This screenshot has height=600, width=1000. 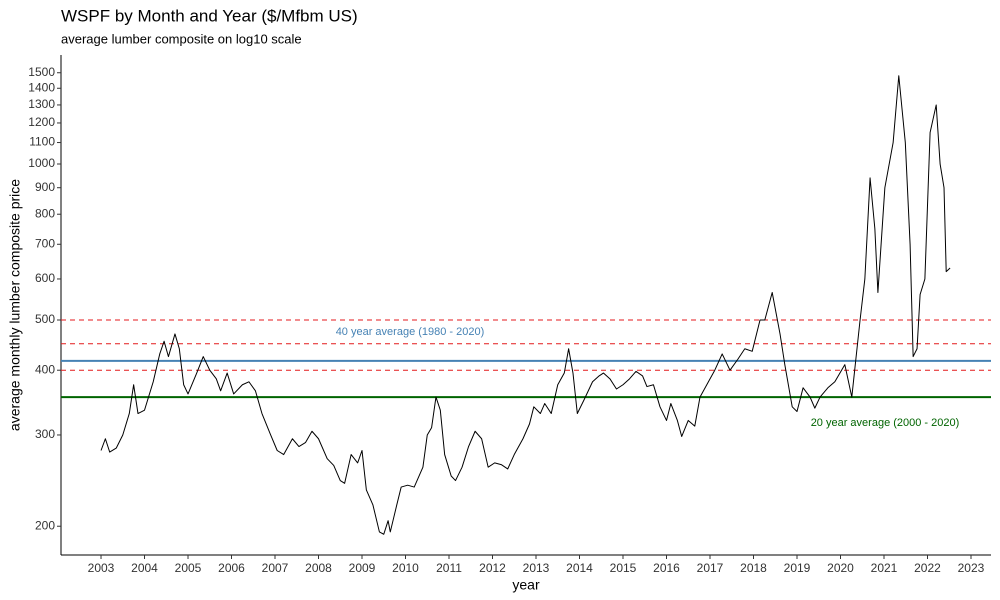 I want to click on y-tick-label: 700, so click(x=45, y=243).